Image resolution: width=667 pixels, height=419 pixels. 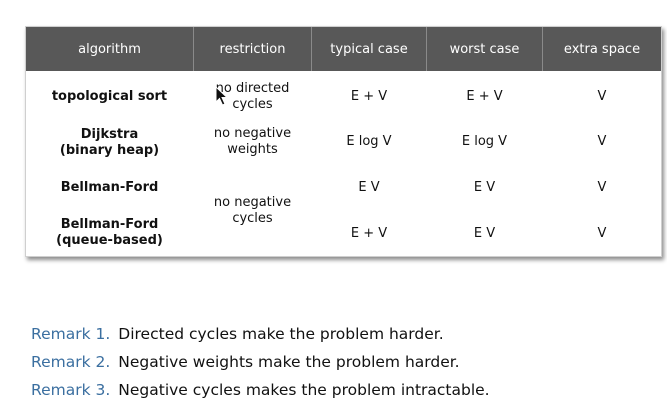 What do you see at coordinates (602, 141) in the screenshot?
I see `cell-space-row2: V` at bounding box center [602, 141].